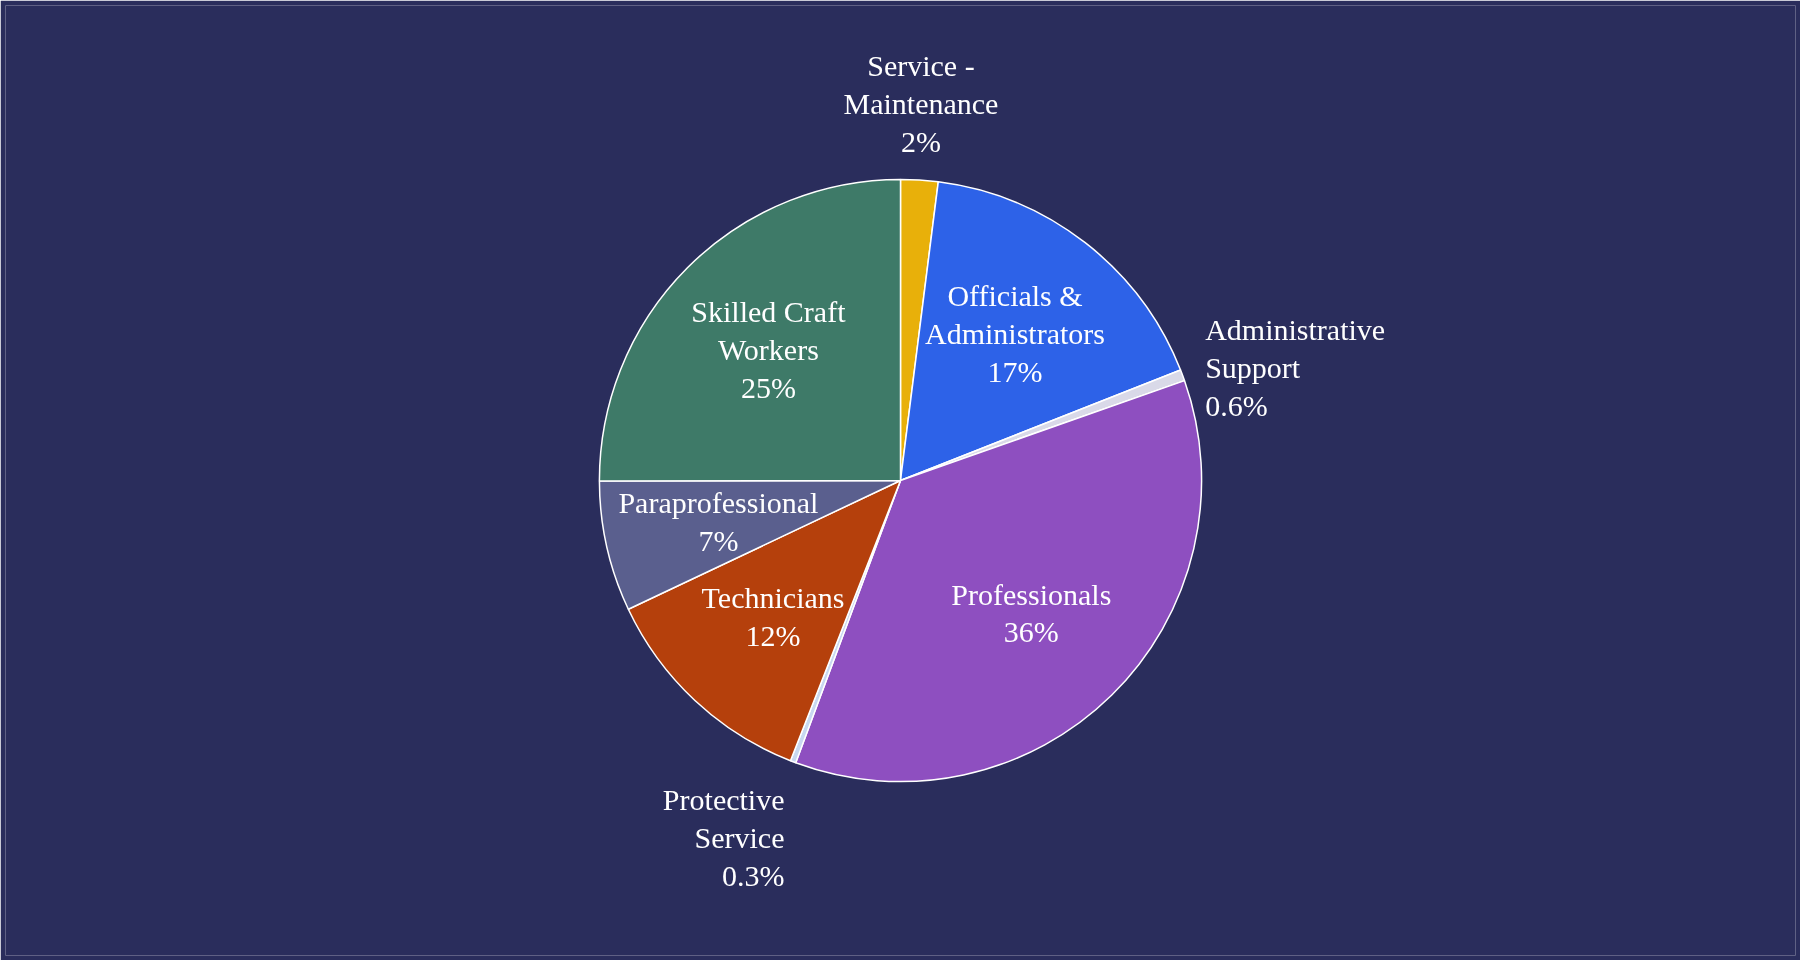  Describe the element at coordinates (769, 330) in the screenshot. I see `slice-label: Skilled Craft Workers` at that location.